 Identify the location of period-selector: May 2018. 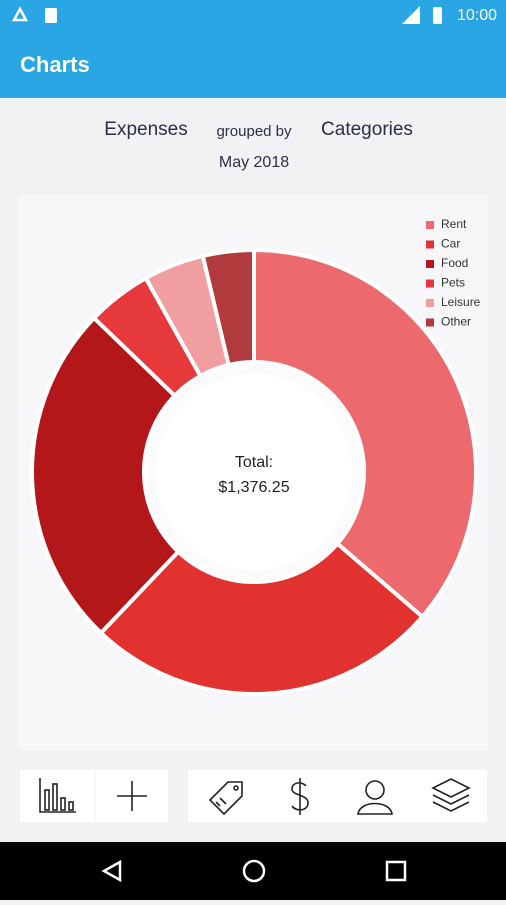
(254, 162).